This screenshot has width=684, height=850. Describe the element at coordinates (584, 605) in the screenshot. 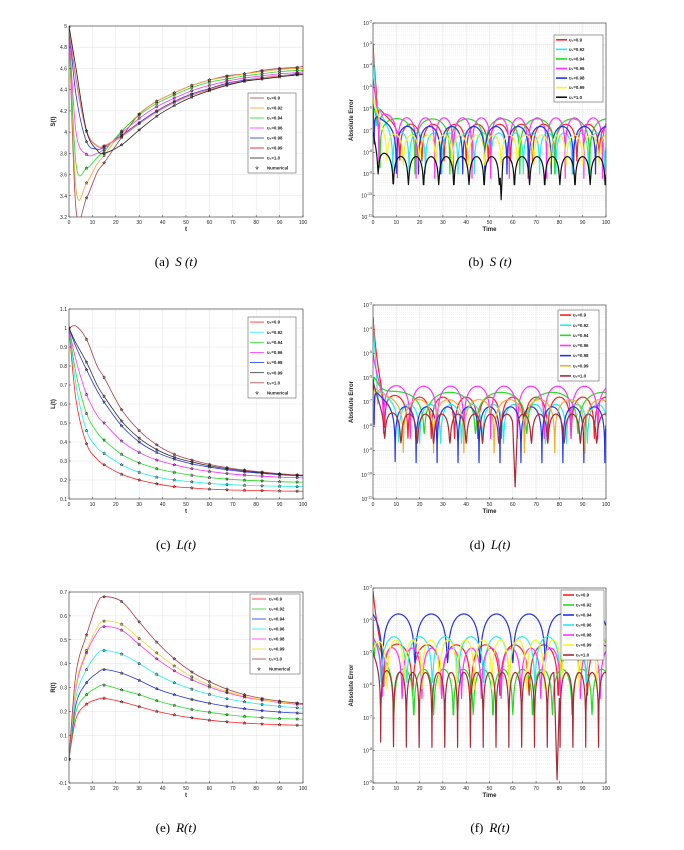

I see `legend-label: υ₁=0.92` at that location.